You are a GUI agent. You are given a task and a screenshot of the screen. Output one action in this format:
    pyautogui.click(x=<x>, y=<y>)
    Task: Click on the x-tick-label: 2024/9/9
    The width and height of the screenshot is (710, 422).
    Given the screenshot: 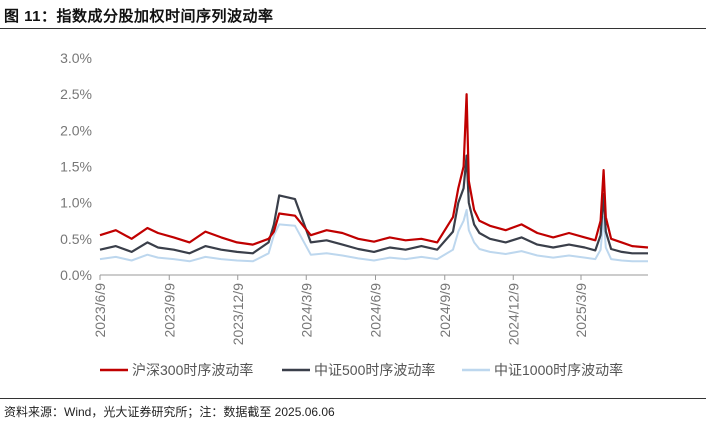 What is the action you would take?
    pyautogui.click(x=445, y=310)
    